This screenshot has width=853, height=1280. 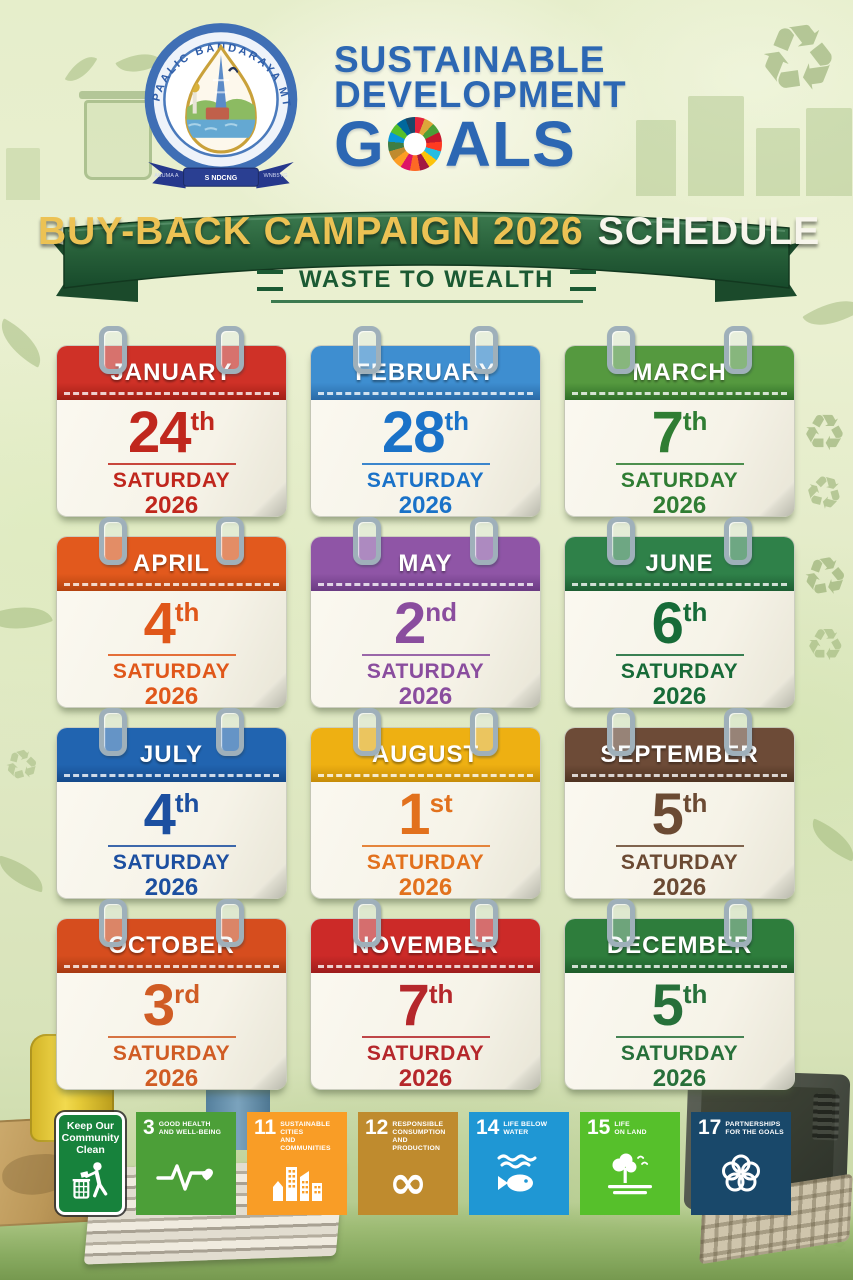 I want to click on date-number: 6th, so click(x=679, y=623).